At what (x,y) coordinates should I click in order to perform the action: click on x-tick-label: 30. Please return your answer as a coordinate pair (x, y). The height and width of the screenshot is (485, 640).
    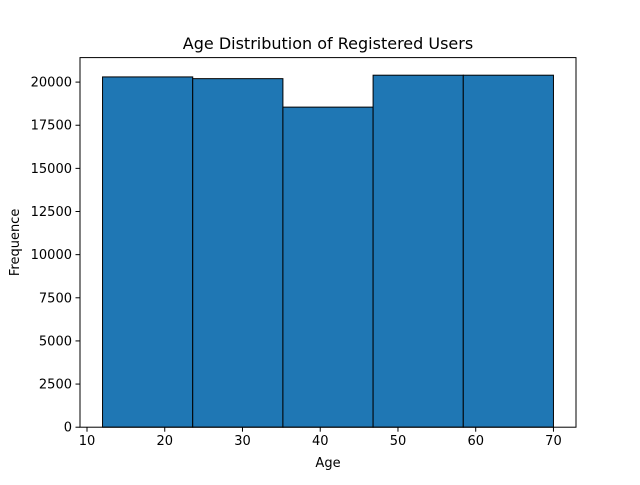
    Looking at the image, I should click on (242, 441).